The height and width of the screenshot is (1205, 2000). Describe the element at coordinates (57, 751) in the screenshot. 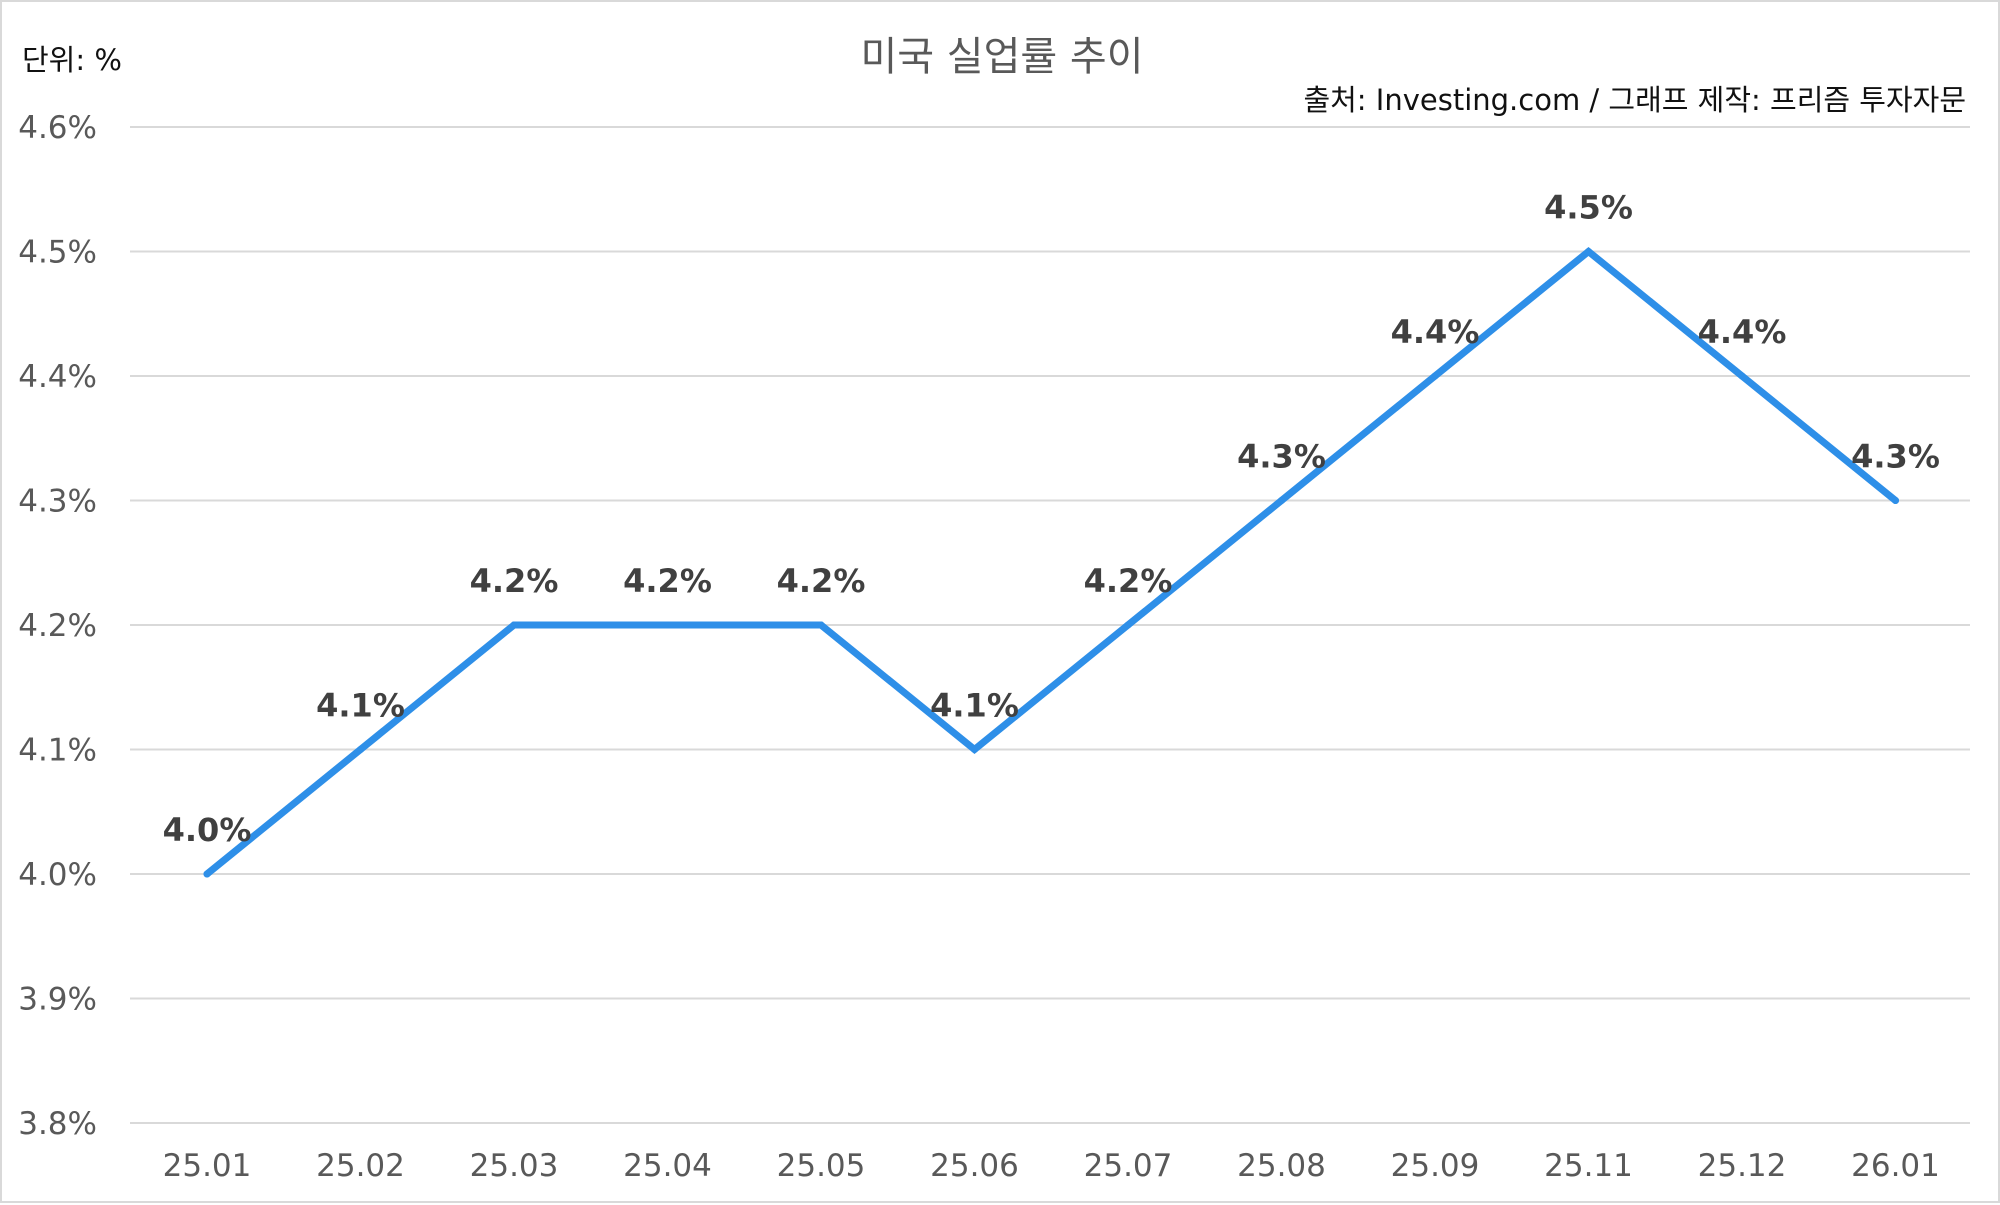

I see `y-tick-label: 4.1%` at that location.